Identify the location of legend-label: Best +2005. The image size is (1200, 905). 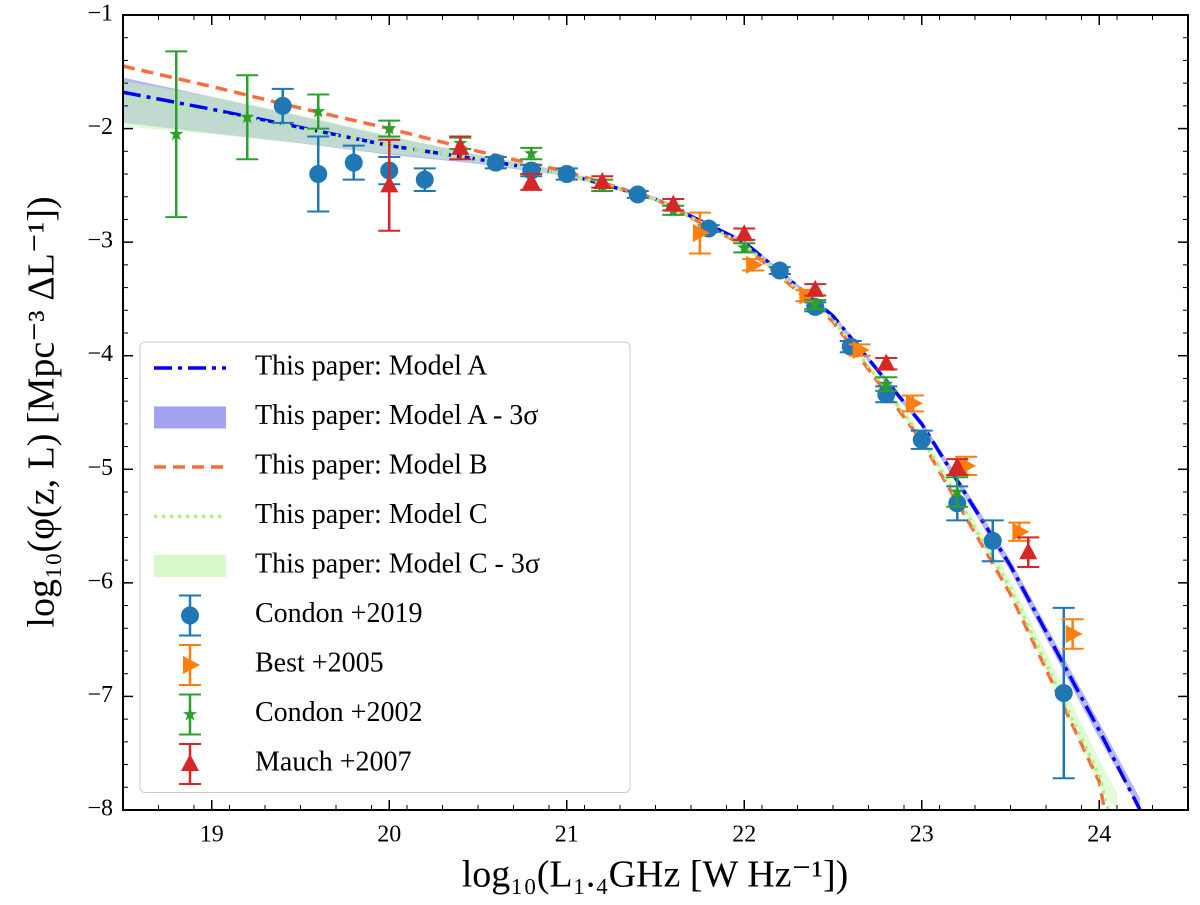
(319, 662).